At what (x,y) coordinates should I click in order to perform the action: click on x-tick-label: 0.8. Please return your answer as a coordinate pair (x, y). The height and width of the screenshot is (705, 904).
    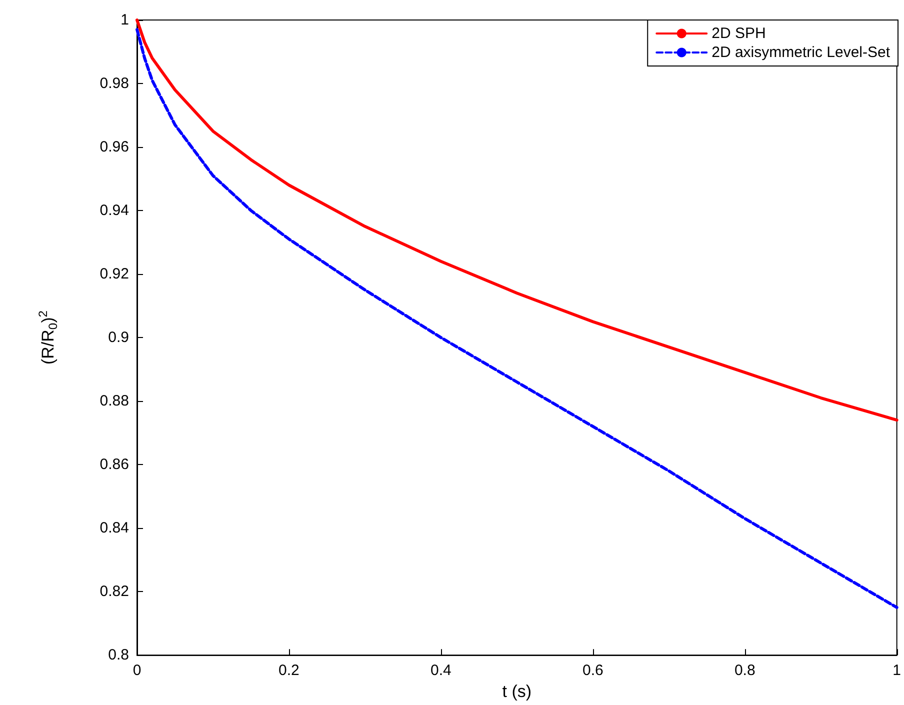
    Looking at the image, I should click on (745, 671).